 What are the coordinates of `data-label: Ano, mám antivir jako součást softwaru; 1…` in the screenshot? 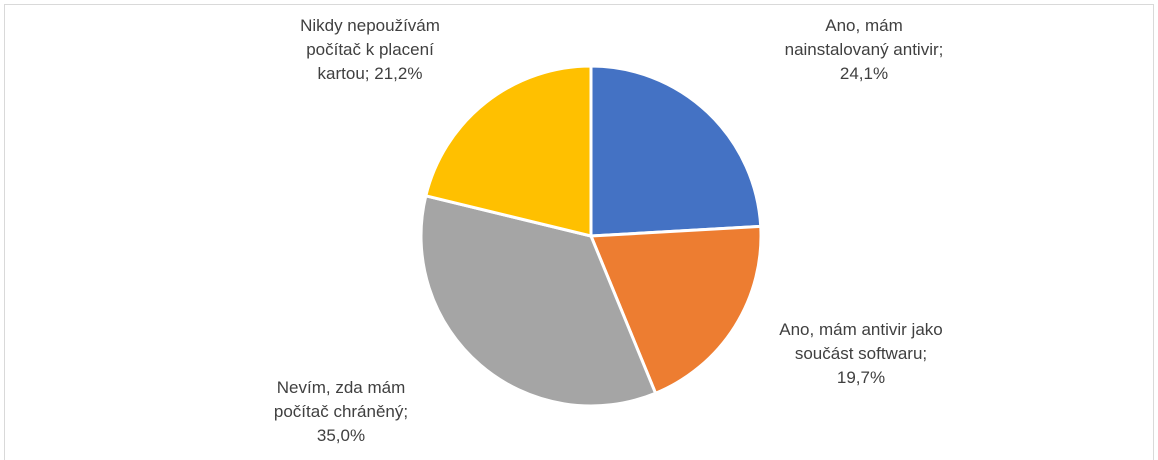 It's located at (860, 354).